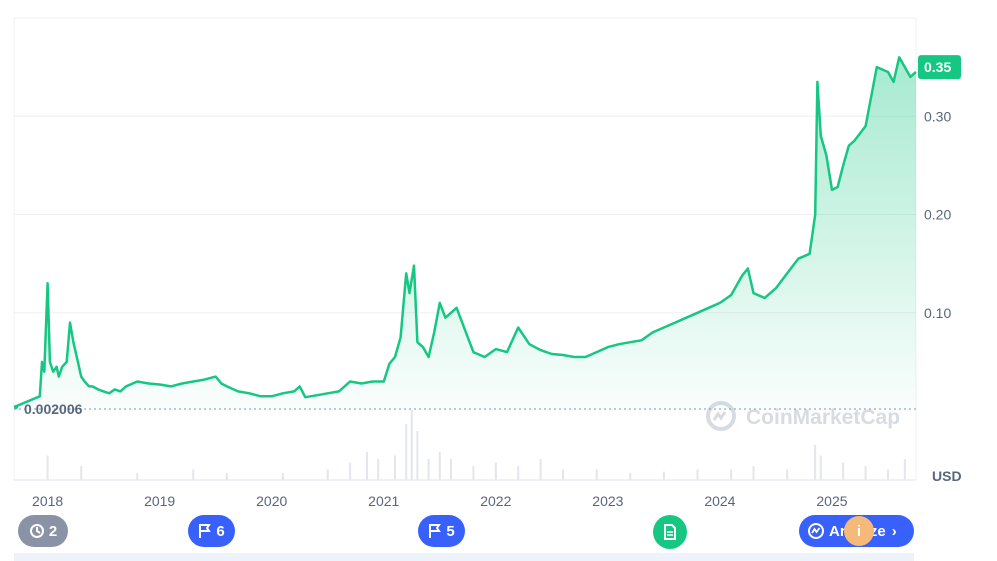  I want to click on cmc-logo-icon, so click(816, 531).